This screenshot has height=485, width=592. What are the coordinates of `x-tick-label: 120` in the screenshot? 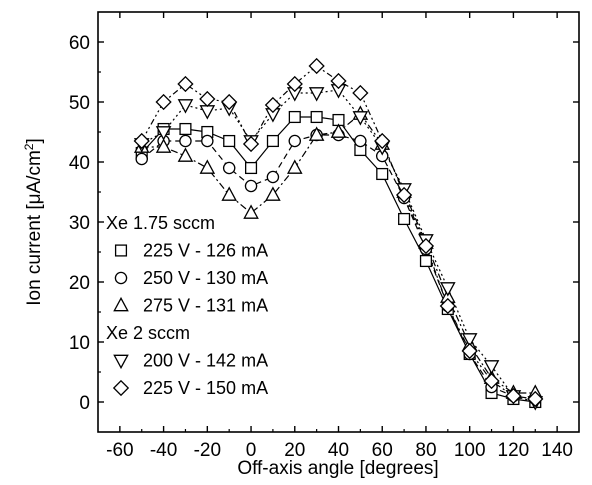 It's located at (514, 450).